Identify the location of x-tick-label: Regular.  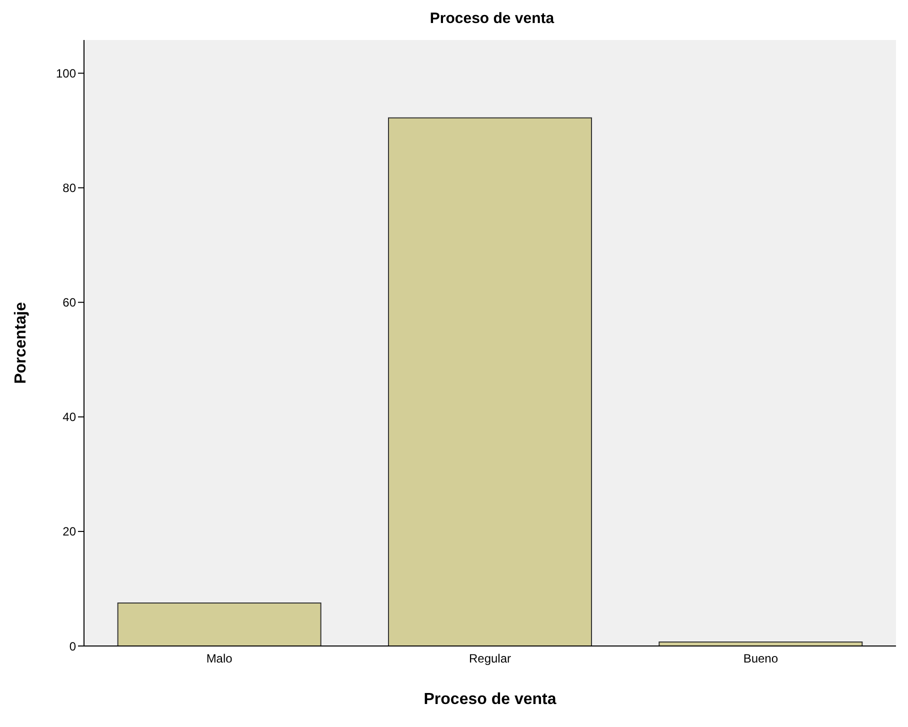
(490, 659).